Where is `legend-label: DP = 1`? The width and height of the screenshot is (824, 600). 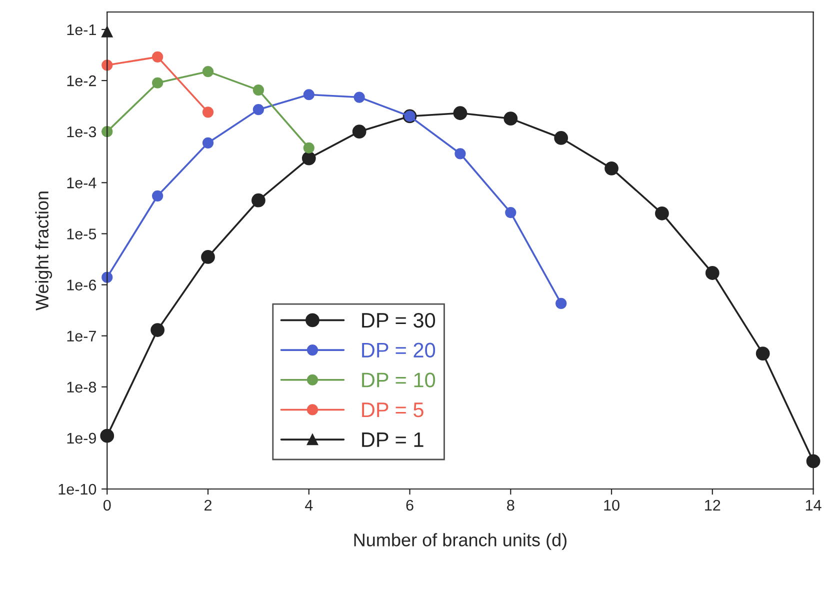 legend-label: DP = 1 is located at coordinates (393, 439).